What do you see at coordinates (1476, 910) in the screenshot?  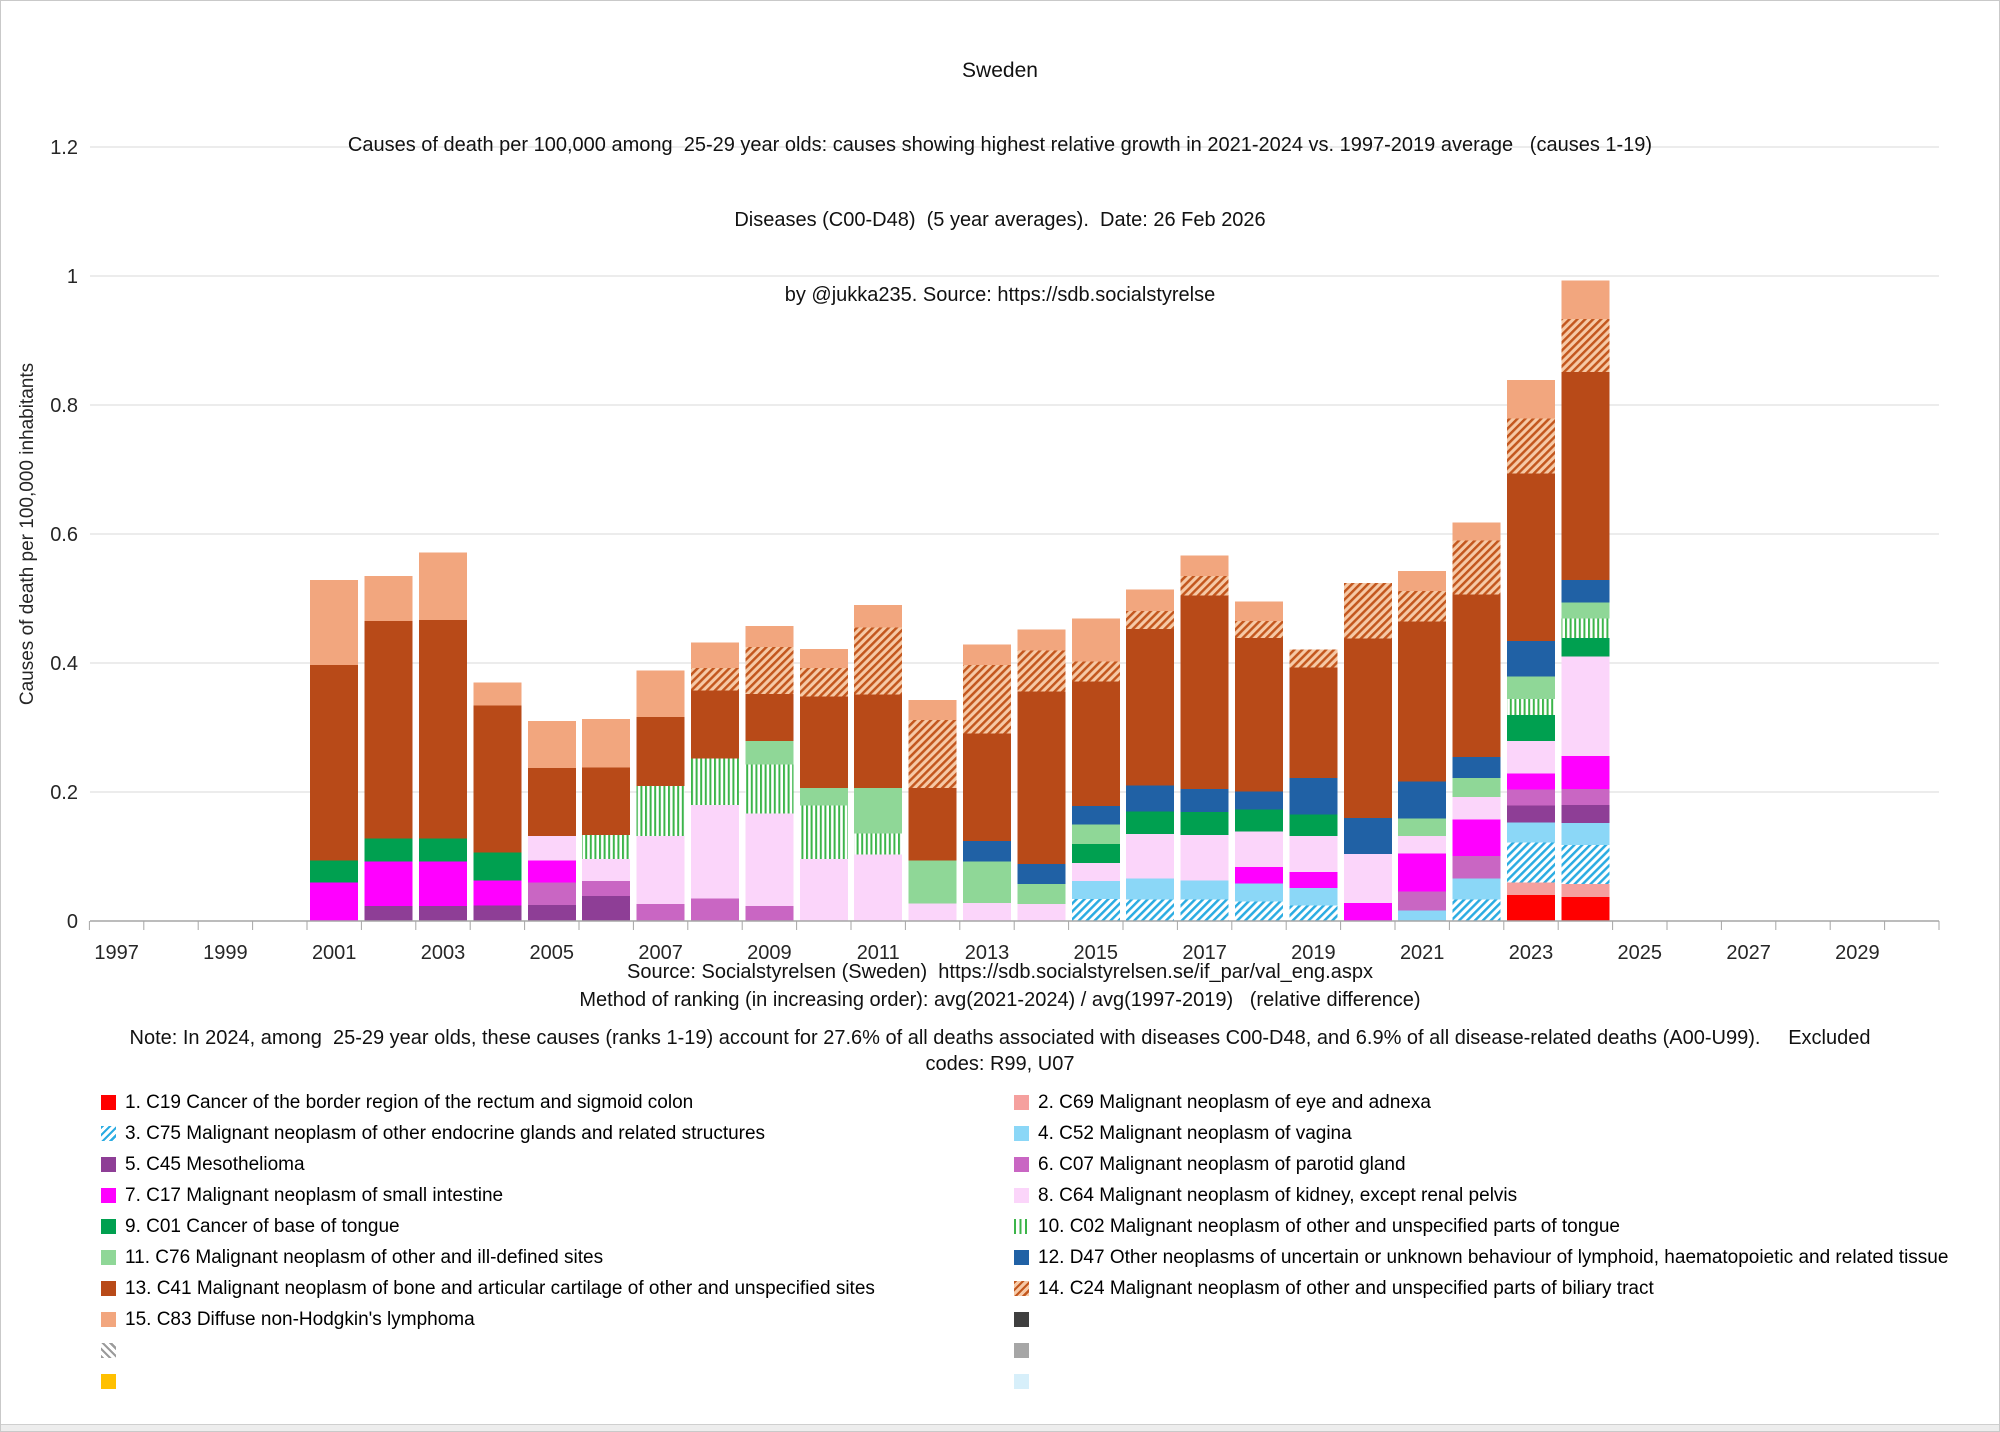 I see `bar-segment-2022-C75` at bounding box center [1476, 910].